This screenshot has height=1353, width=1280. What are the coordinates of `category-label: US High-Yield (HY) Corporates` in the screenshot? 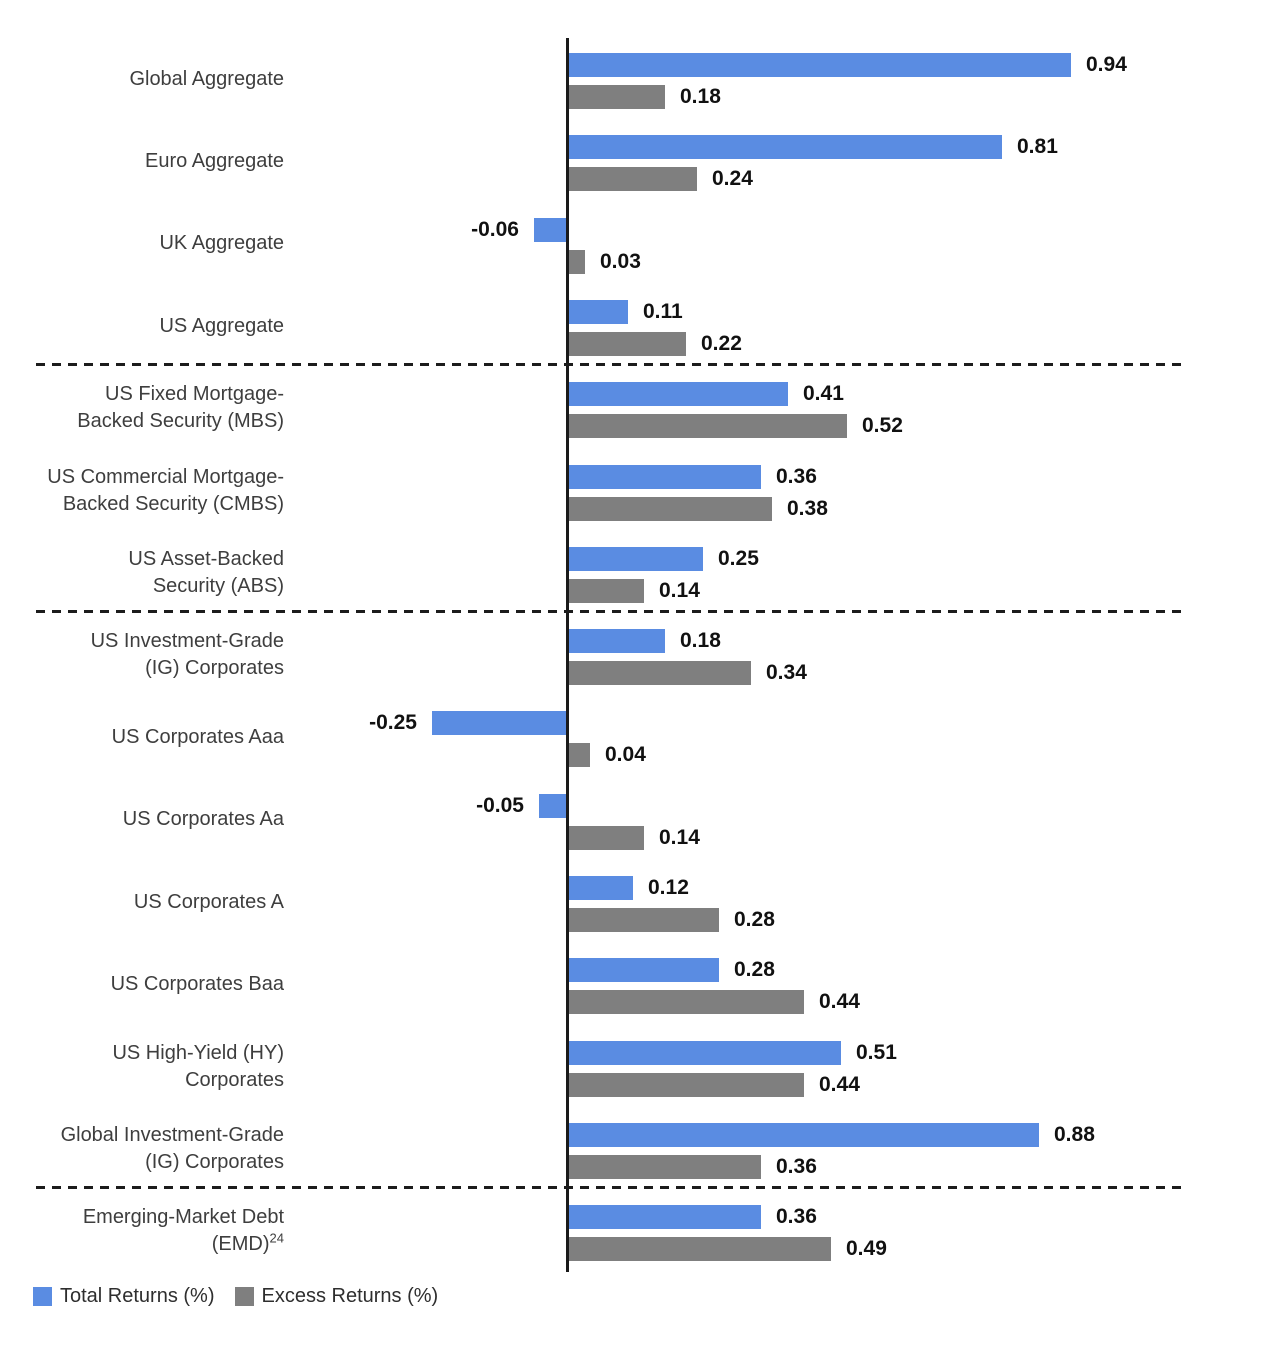 It's located at (198, 1066).